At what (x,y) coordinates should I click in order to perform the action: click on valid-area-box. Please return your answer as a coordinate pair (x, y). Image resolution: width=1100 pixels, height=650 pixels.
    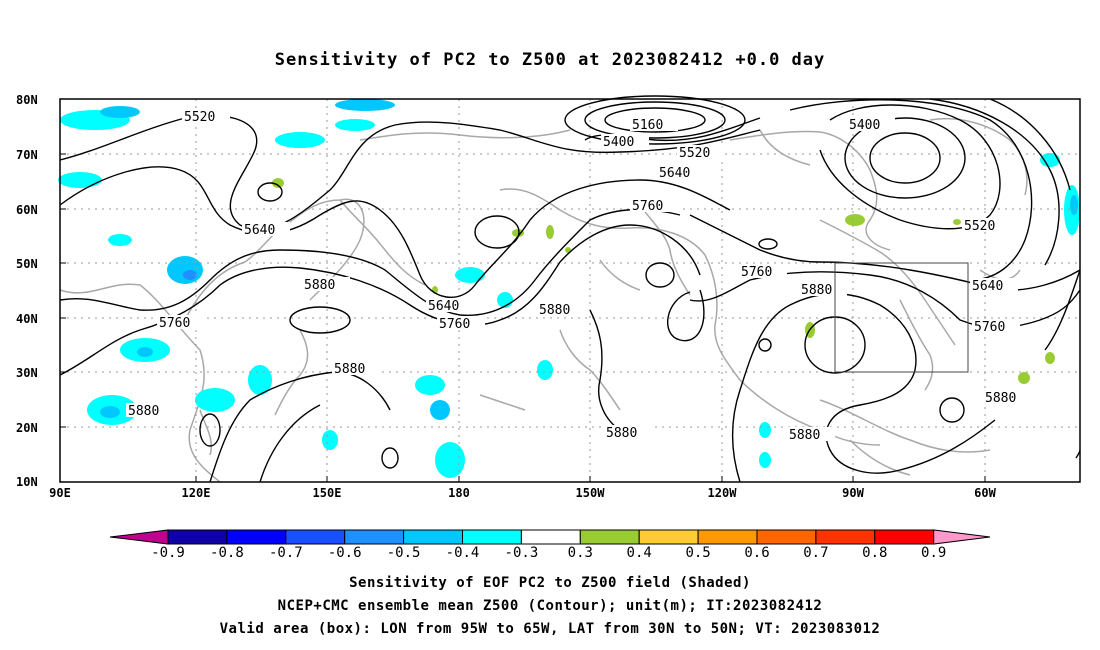
    Looking at the image, I should click on (901, 317).